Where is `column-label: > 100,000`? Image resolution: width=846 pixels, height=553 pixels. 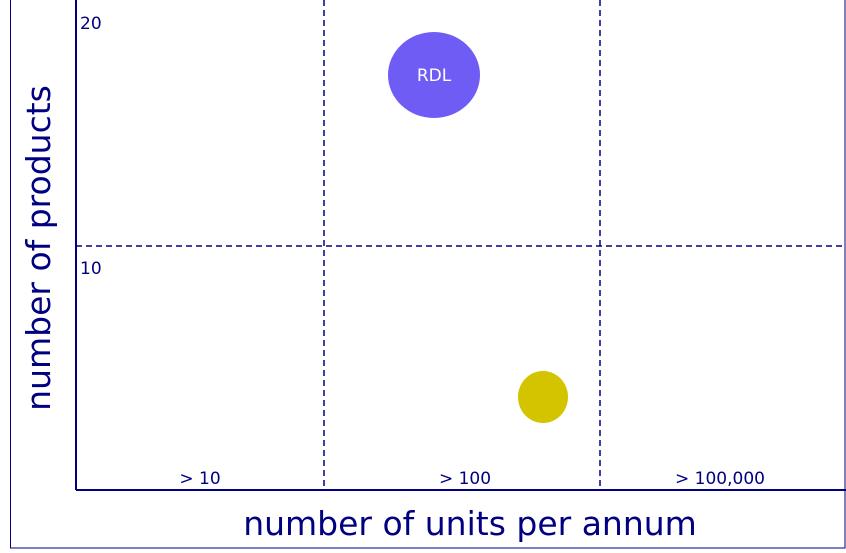 column-label: > 100,000 is located at coordinates (720, 479).